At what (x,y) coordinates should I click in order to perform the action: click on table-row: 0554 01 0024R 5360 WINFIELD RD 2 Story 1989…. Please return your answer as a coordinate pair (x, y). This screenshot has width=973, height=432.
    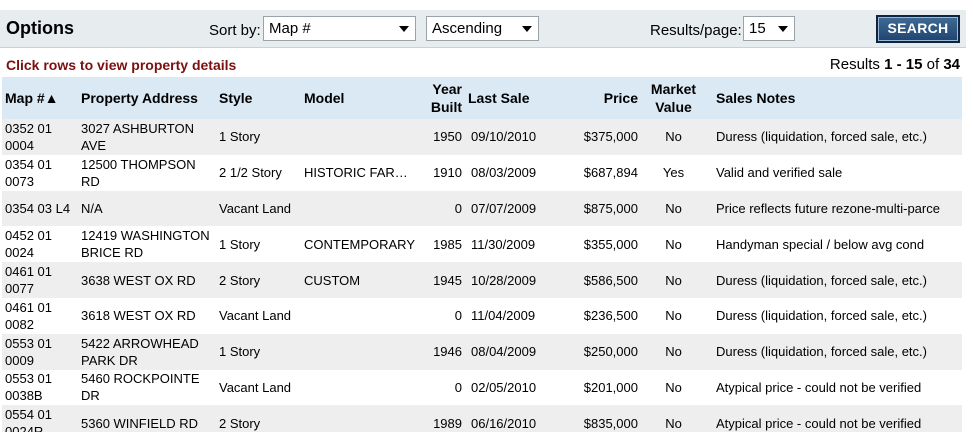
    Looking at the image, I should click on (482, 418).